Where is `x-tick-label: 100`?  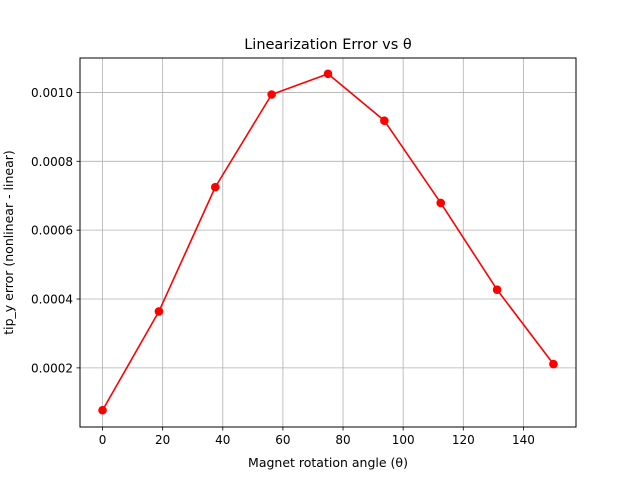
x-tick-label: 100 is located at coordinates (403, 440).